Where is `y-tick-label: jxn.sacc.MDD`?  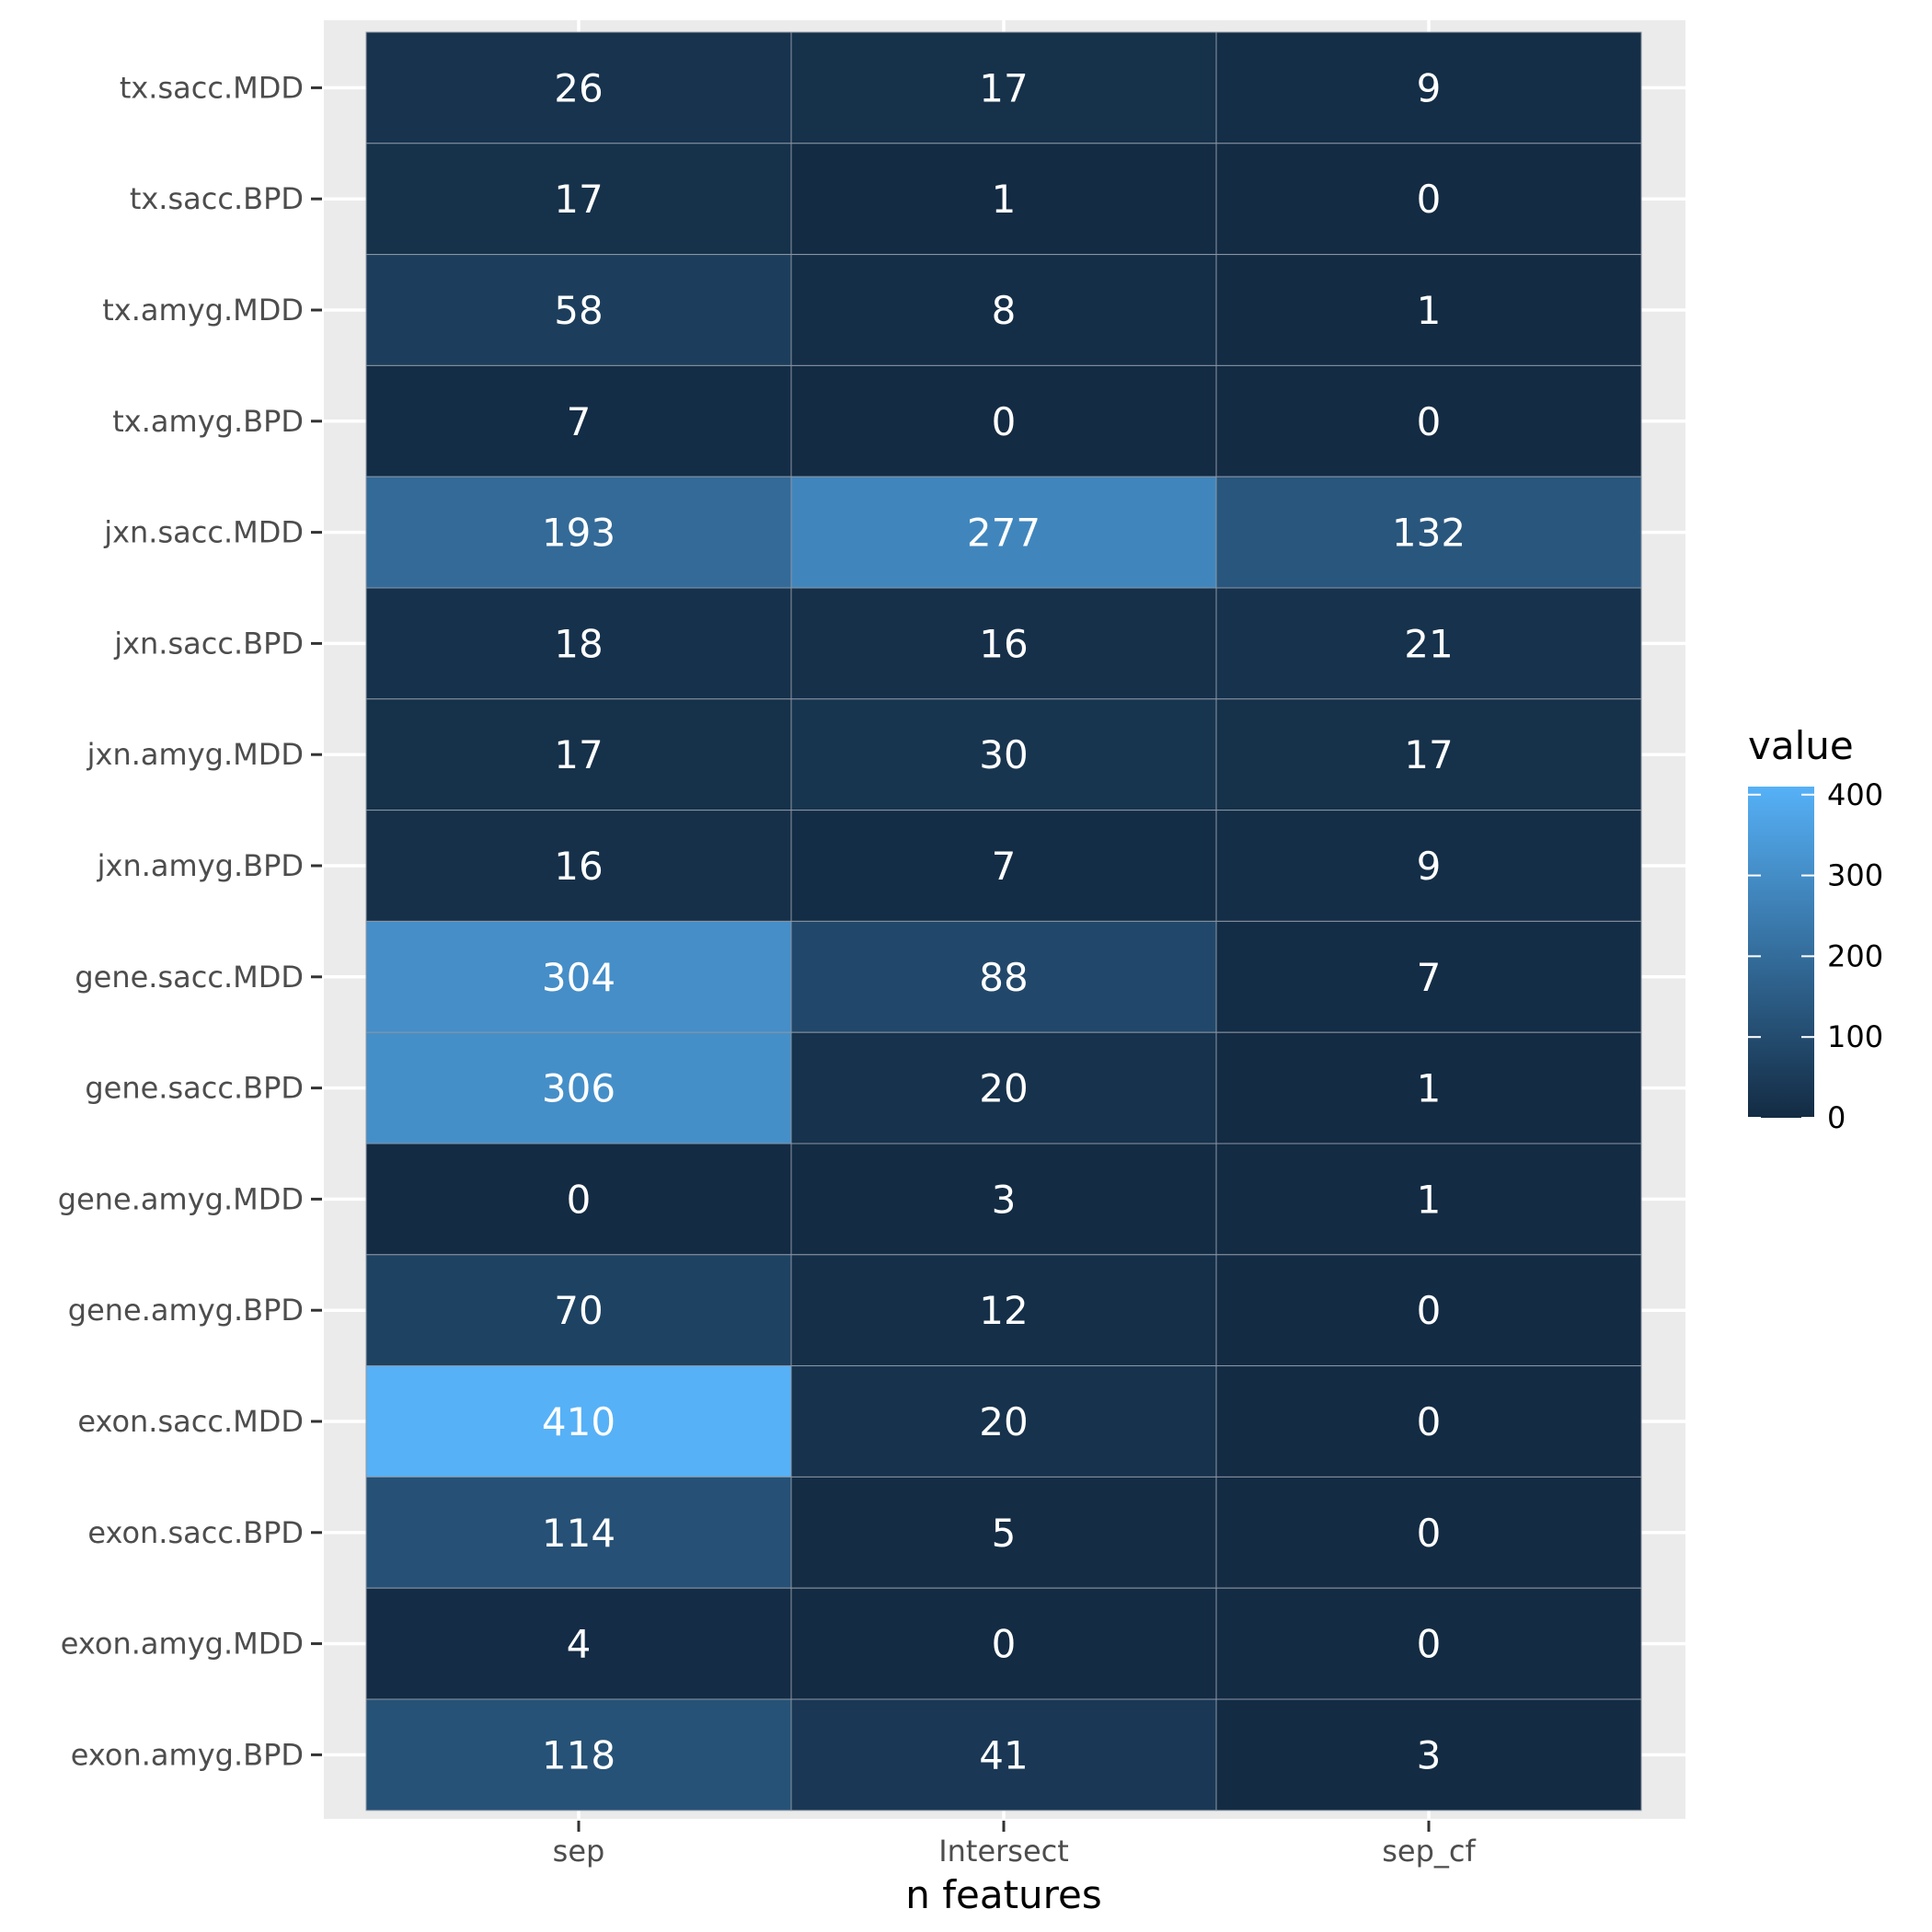
y-tick-label: jxn.sacc.MDD is located at coordinates (203, 532).